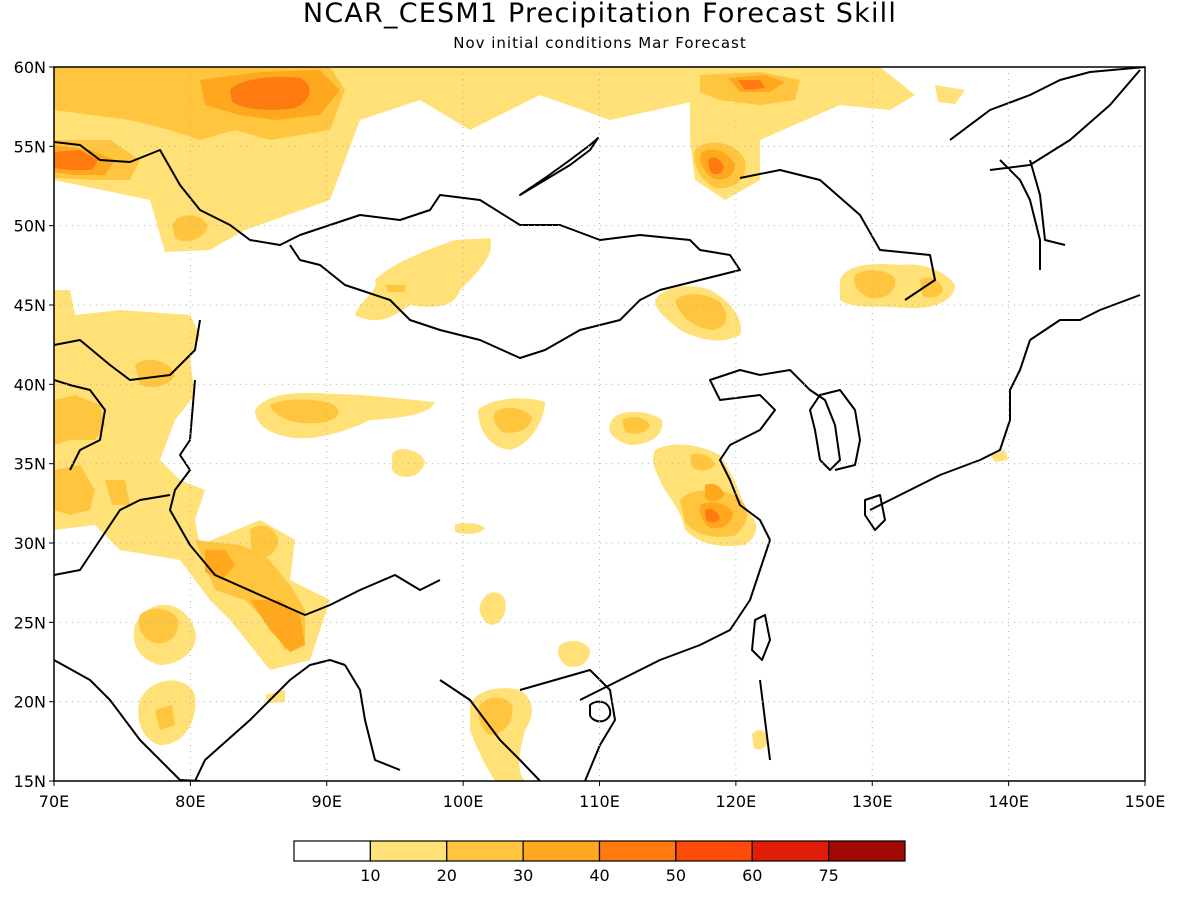 Image resolution: width=1200 pixels, height=900 pixels. I want to click on vietnam-coast, so click(567, 725).